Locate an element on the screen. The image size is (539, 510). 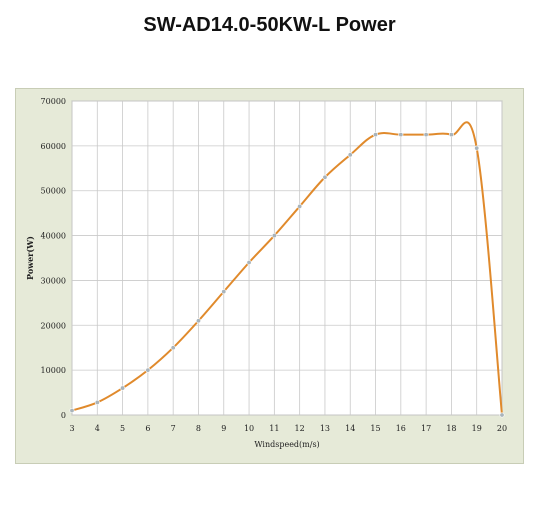
x-tick-label: 5 is located at coordinates (122, 428).